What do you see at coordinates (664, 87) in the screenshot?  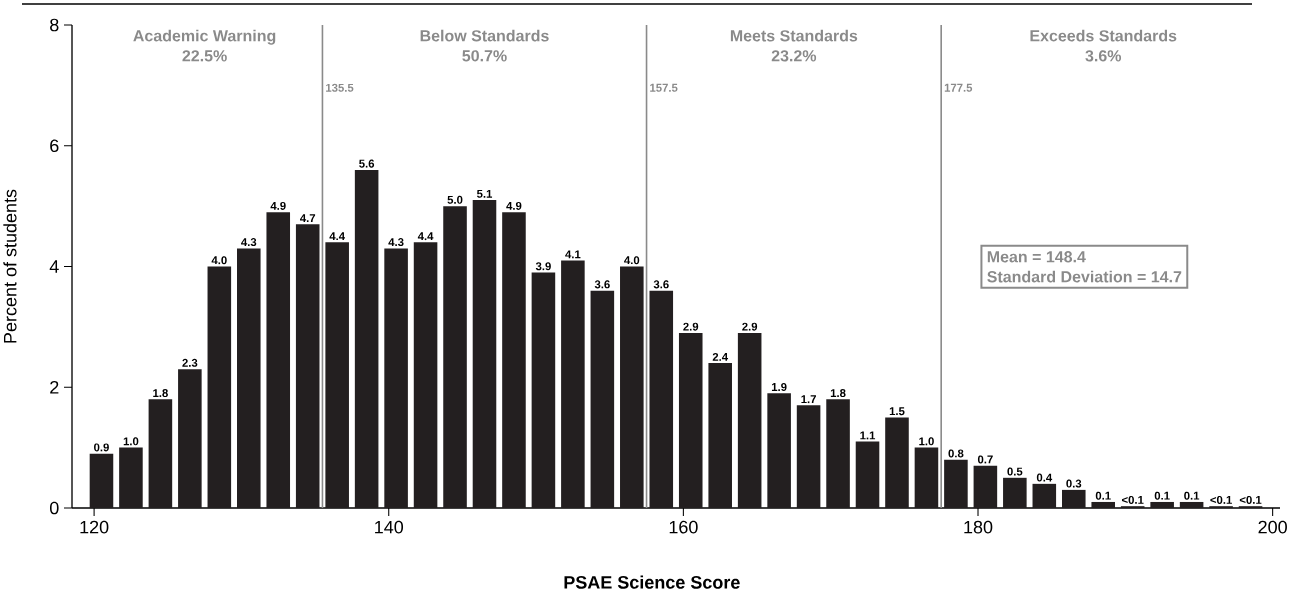 I see `ref-line-label: 157.5` at bounding box center [664, 87].